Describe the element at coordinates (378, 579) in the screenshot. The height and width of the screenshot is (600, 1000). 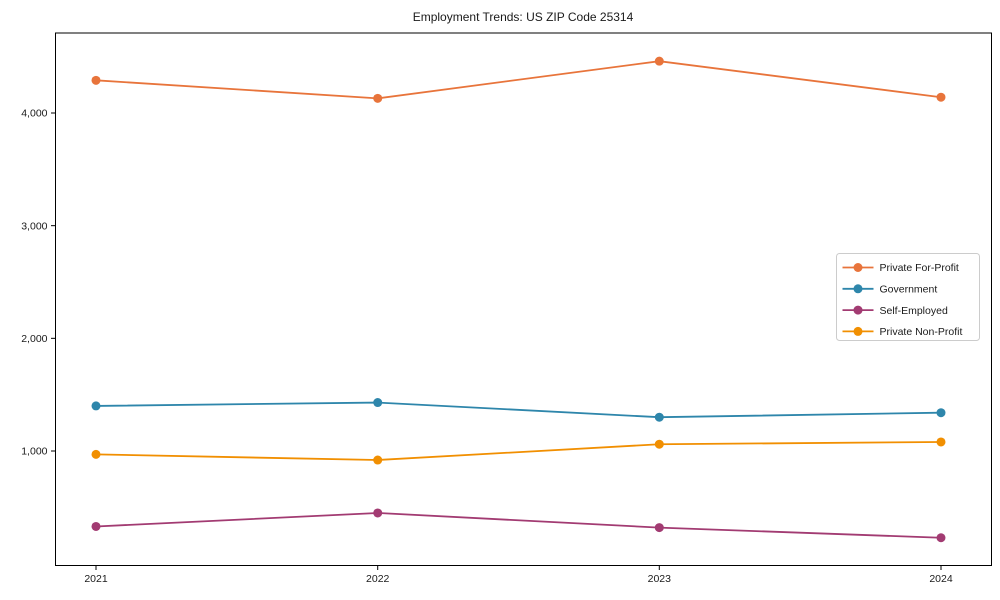
I see `x-tick-label: 2022` at that location.